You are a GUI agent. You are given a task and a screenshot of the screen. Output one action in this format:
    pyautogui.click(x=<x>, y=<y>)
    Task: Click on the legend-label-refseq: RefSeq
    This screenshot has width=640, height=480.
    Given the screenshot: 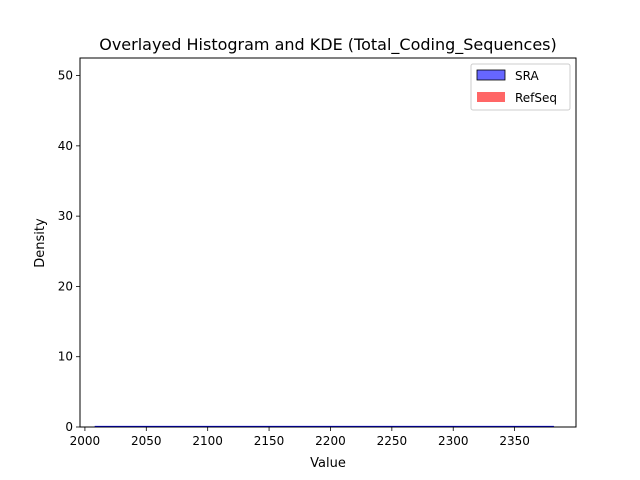 What is the action you would take?
    pyautogui.click(x=536, y=98)
    